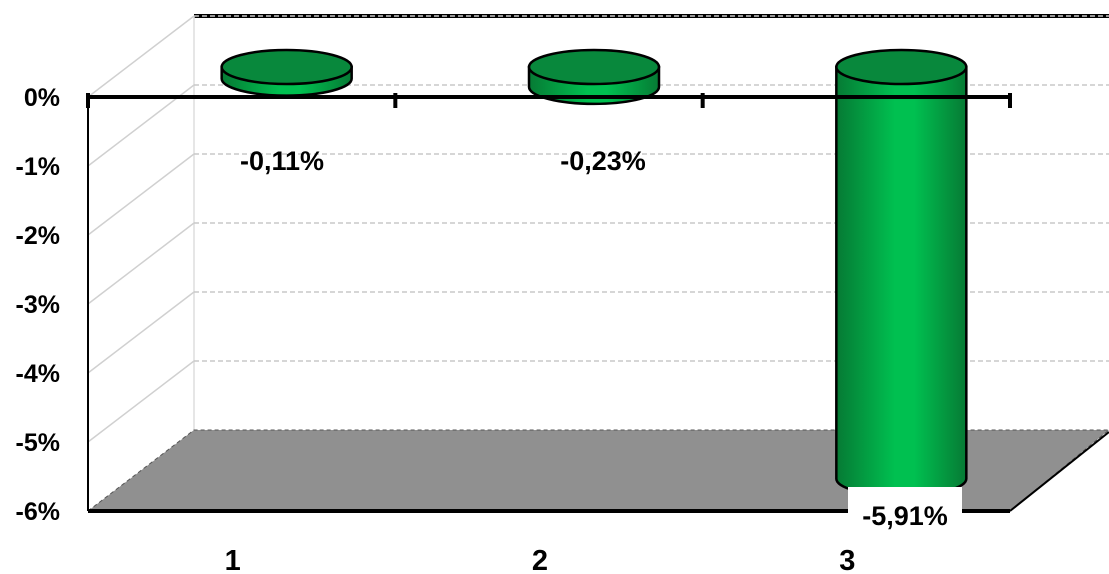 The height and width of the screenshot is (574, 1109). What do you see at coordinates (540, 559) in the screenshot?
I see `x-tick-label: 2` at bounding box center [540, 559].